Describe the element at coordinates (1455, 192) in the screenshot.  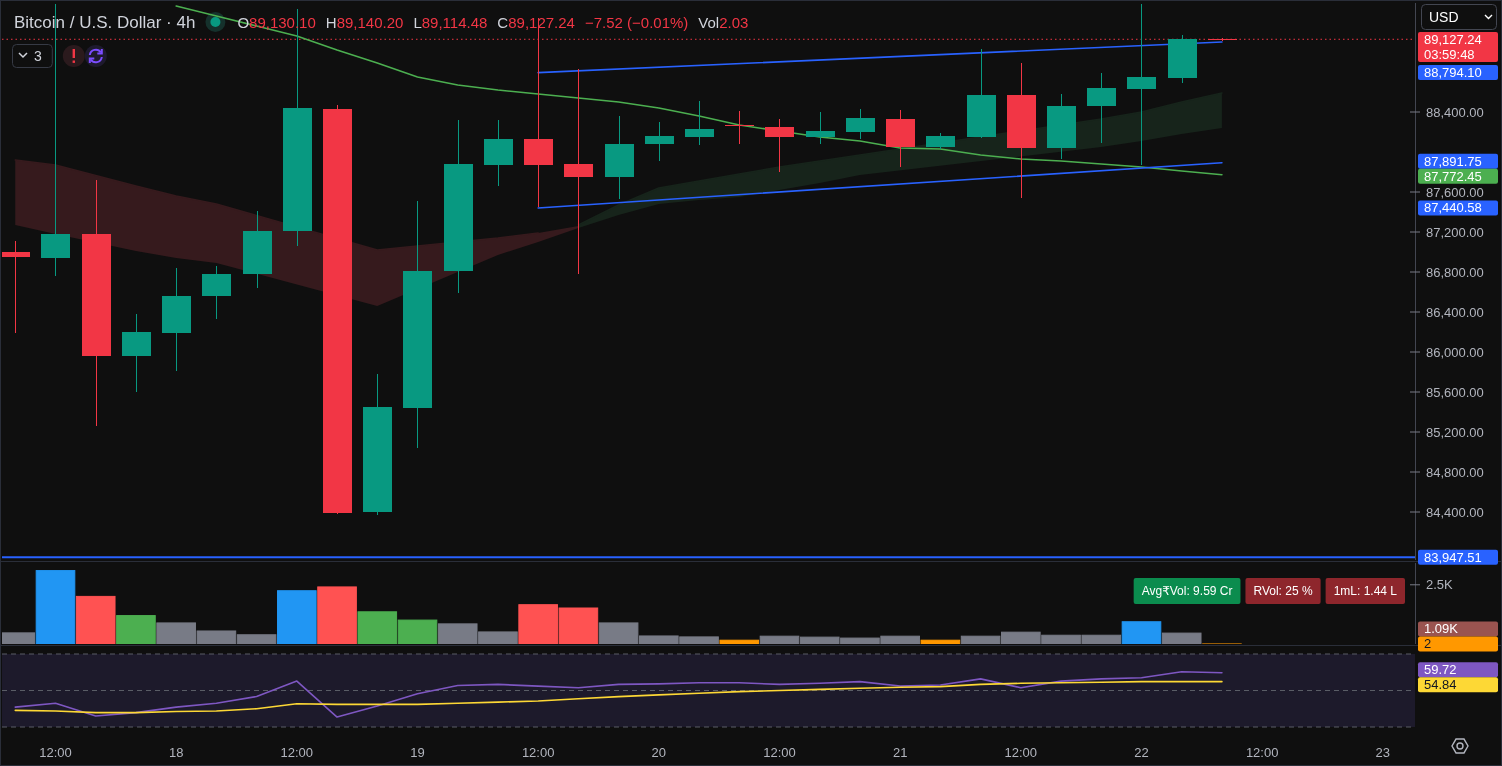
I see `y-tick-label: 87,600.00` at that location.